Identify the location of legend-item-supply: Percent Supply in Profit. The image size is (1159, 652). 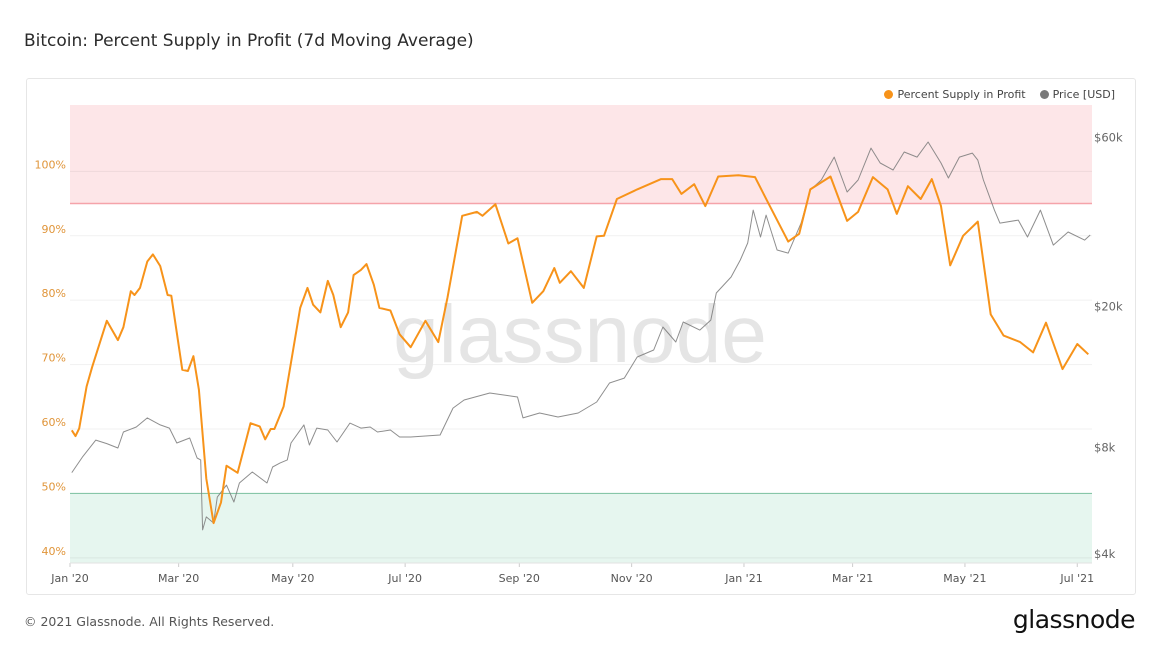
(955, 94).